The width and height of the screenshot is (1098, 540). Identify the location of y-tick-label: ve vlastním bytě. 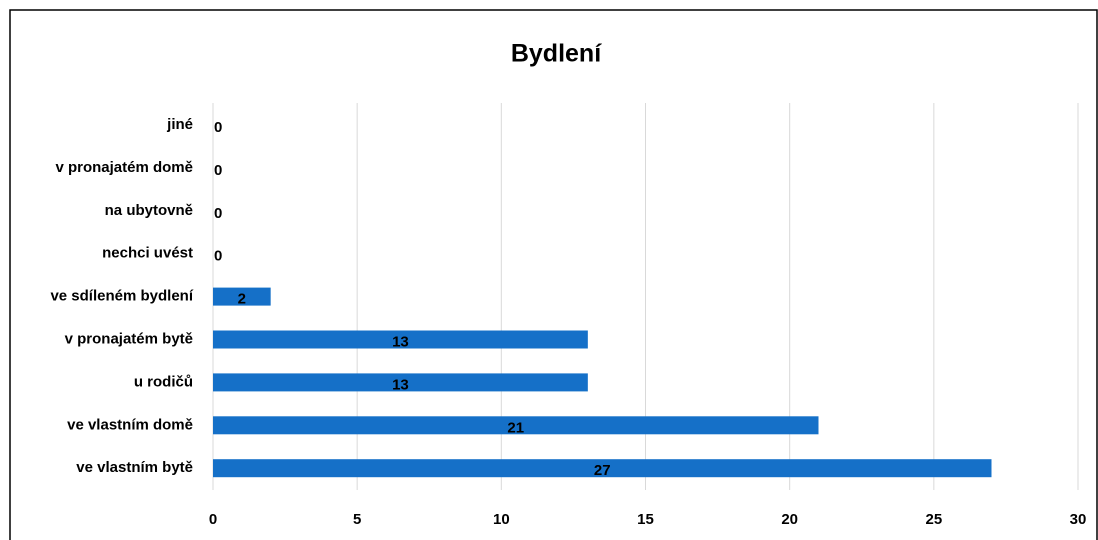
(134, 467).